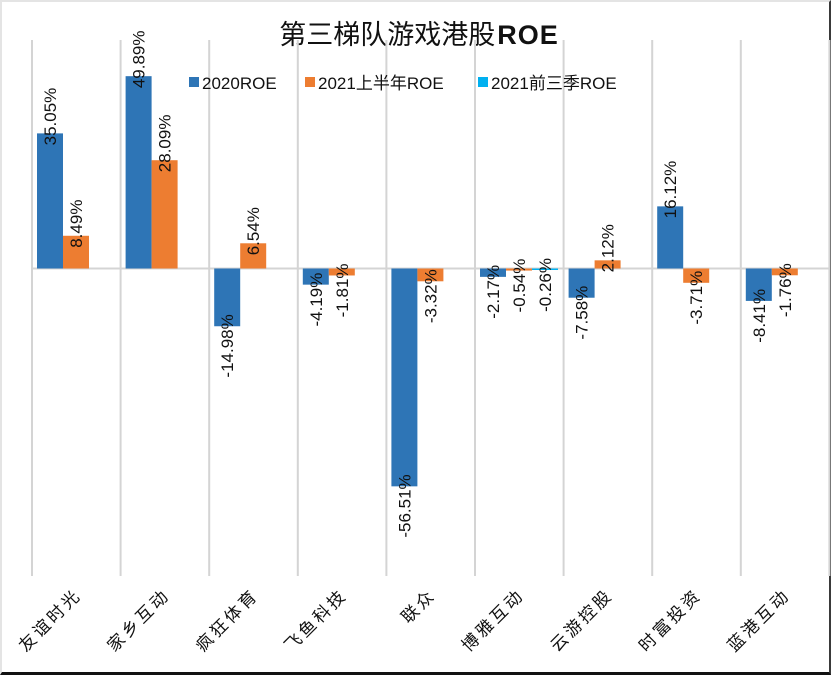 The height and width of the screenshot is (680, 834). I want to click on data-label: 16.12%, so click(670, 190).